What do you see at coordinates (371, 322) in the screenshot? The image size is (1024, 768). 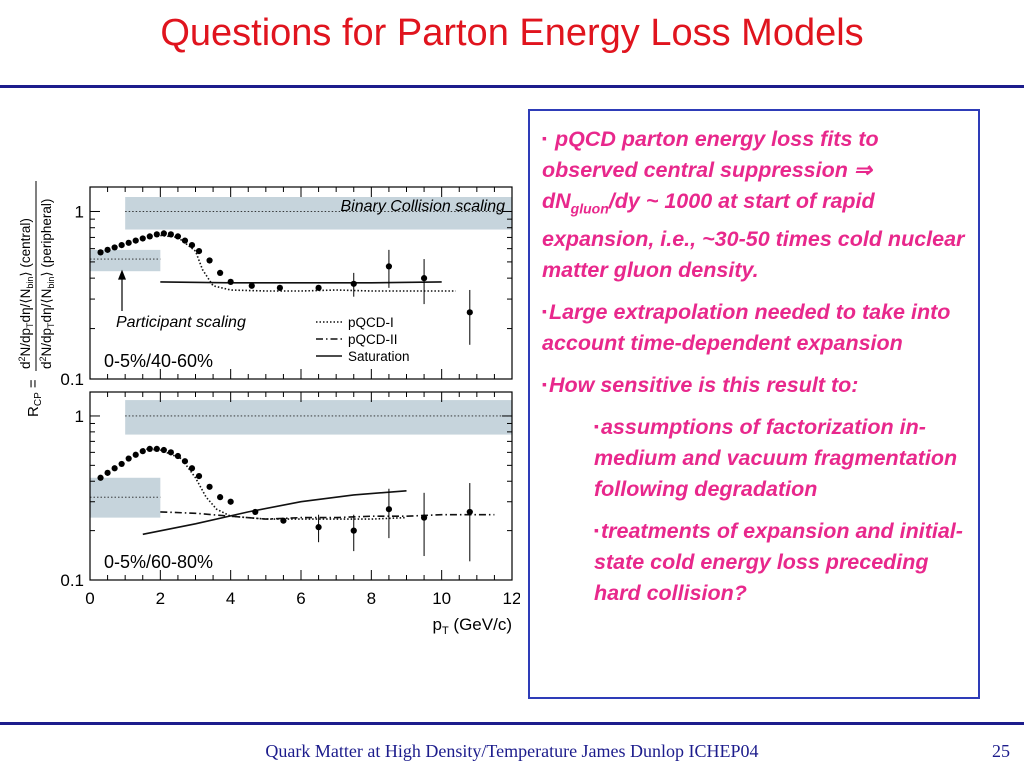 I see `legend-label: pQCD-I` at bounding box center [371, 322].